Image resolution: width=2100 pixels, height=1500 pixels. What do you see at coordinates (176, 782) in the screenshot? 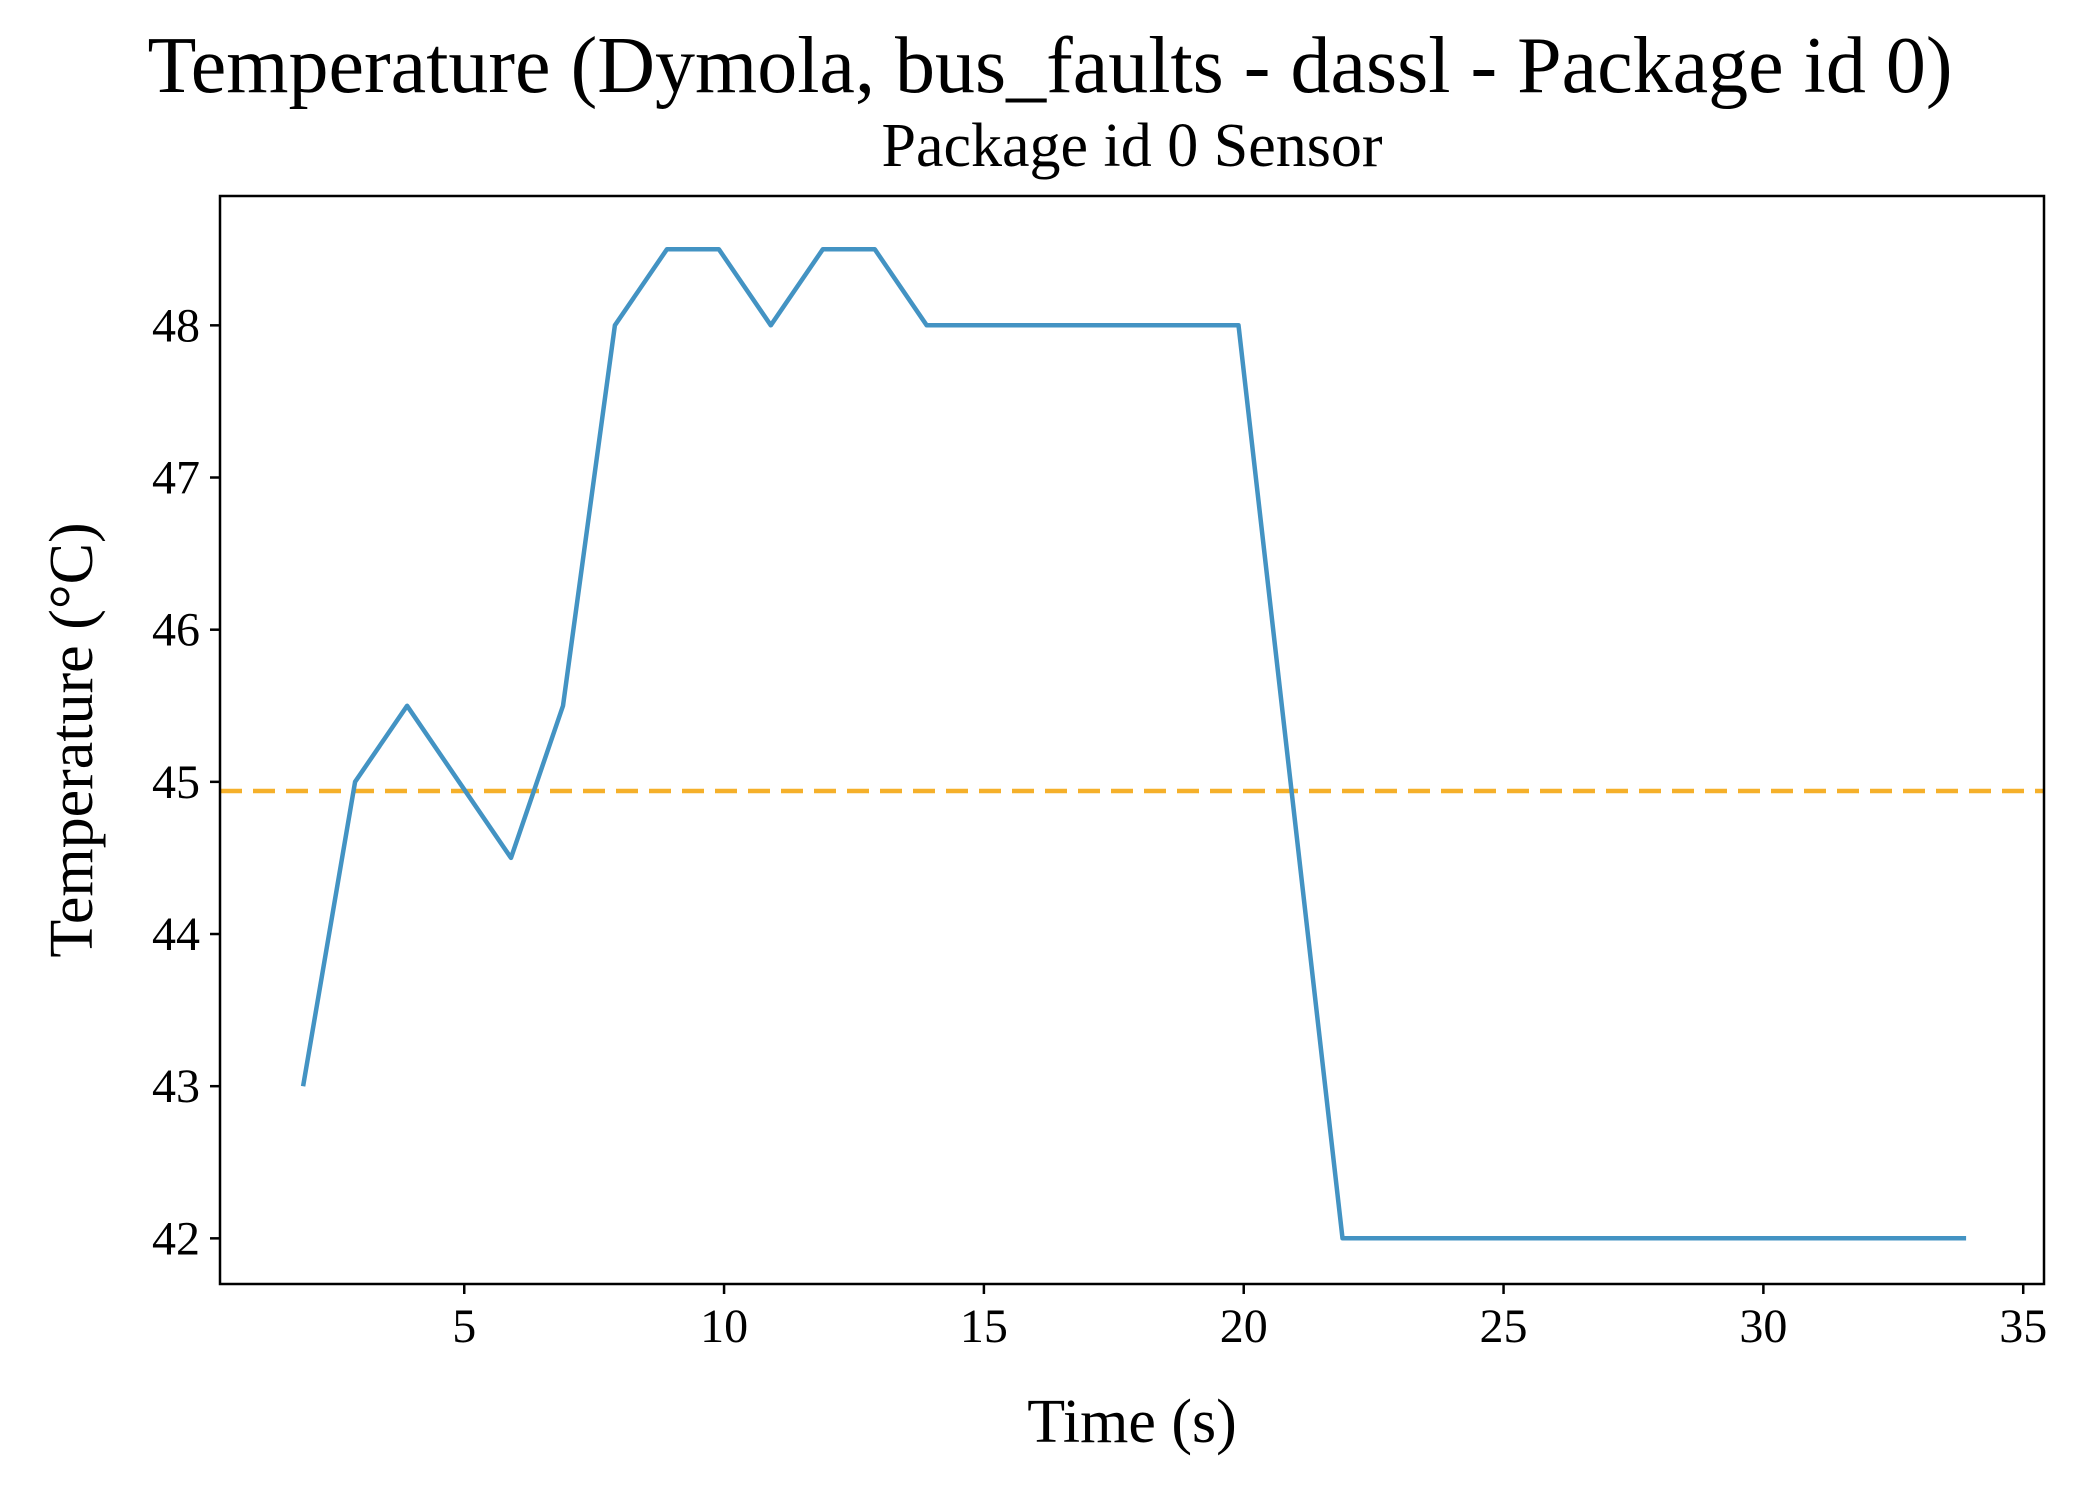
I see `y-tick-label: 45` at bounding box center [176, 782].